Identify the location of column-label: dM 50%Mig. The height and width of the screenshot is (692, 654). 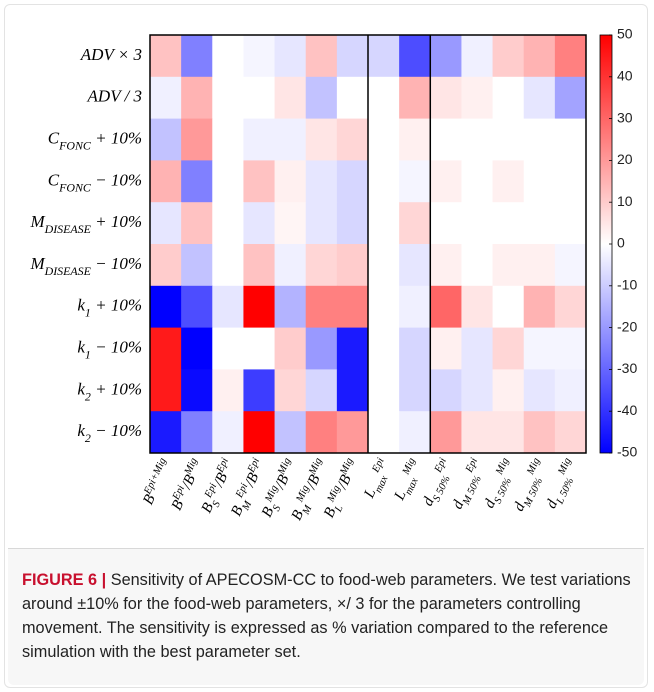
(530, 485).